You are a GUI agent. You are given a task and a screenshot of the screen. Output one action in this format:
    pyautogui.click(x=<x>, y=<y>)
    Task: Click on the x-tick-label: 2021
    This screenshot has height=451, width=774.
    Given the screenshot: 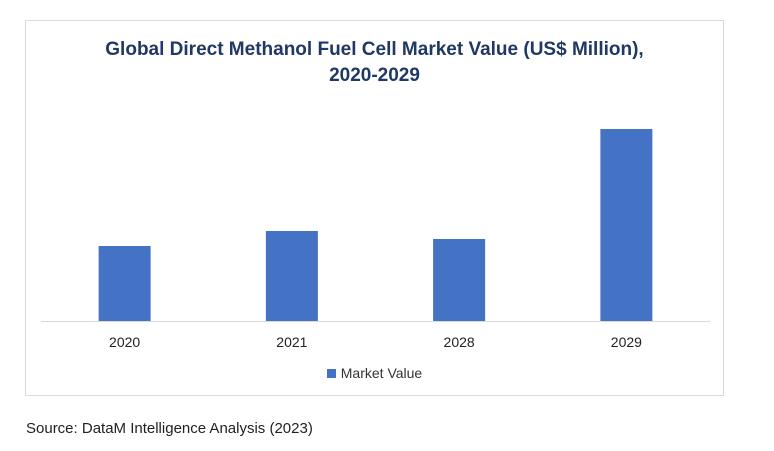 What is the action you would take?
    pyautogui.click(x=291, y=342)
    